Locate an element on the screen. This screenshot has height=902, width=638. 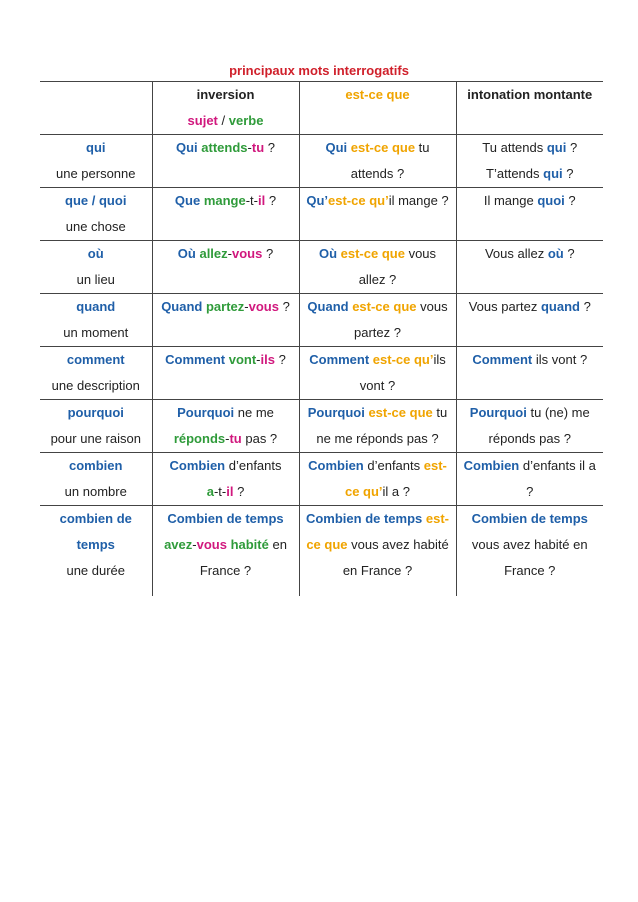
interrogative-word: combien is located at coordinates (96, 465).